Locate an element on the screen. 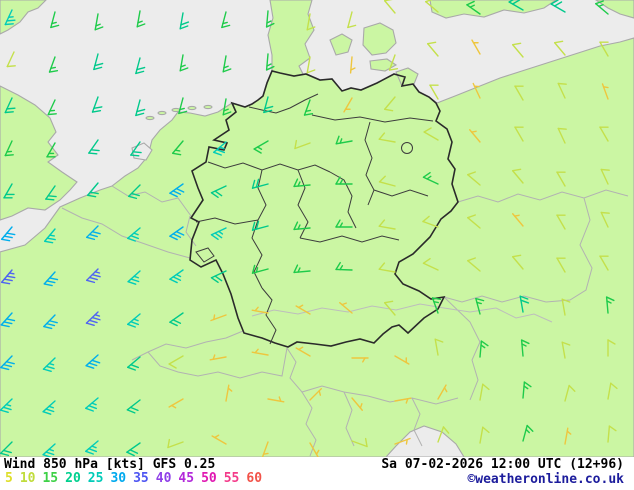  wind-speed-legend: 5 10 15 20 25 30 35 40 45 50 55 60 is located at coordinates (137, 478).